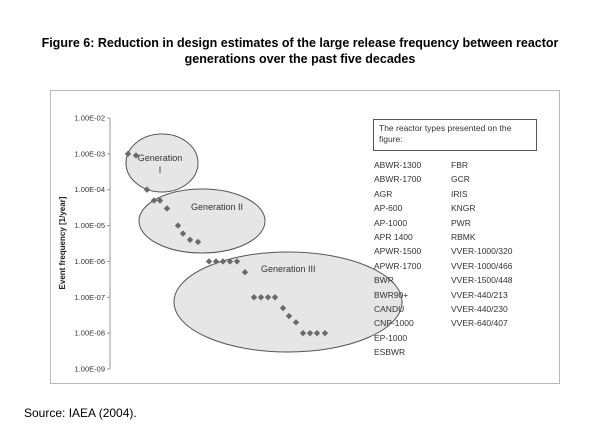 Image resolution: width=600 pixels, height=435 pixels. Describe the element at coordinates (482, 280) in the screenshot. I see `legend-entry: VVER-1500/448` at that location.